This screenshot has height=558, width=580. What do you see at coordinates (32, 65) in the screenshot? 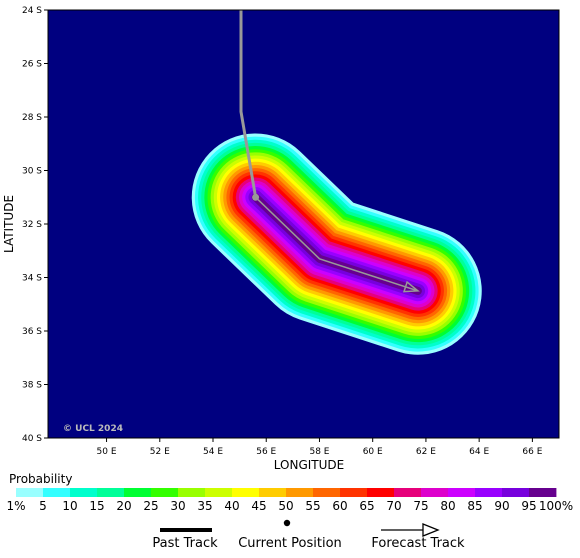
I see `lat-tick-label: 26 S` at bounding box center [32, 65].